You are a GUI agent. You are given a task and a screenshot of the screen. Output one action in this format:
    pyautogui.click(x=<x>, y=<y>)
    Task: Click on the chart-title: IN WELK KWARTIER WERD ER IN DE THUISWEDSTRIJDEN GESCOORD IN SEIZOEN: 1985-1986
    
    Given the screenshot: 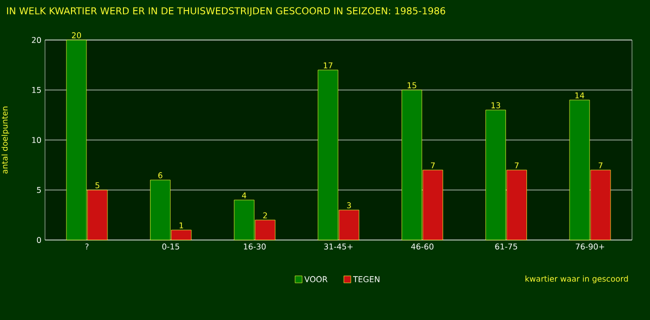 What is the action you would take?
    pyautogui.click(x=226, y=11)
    